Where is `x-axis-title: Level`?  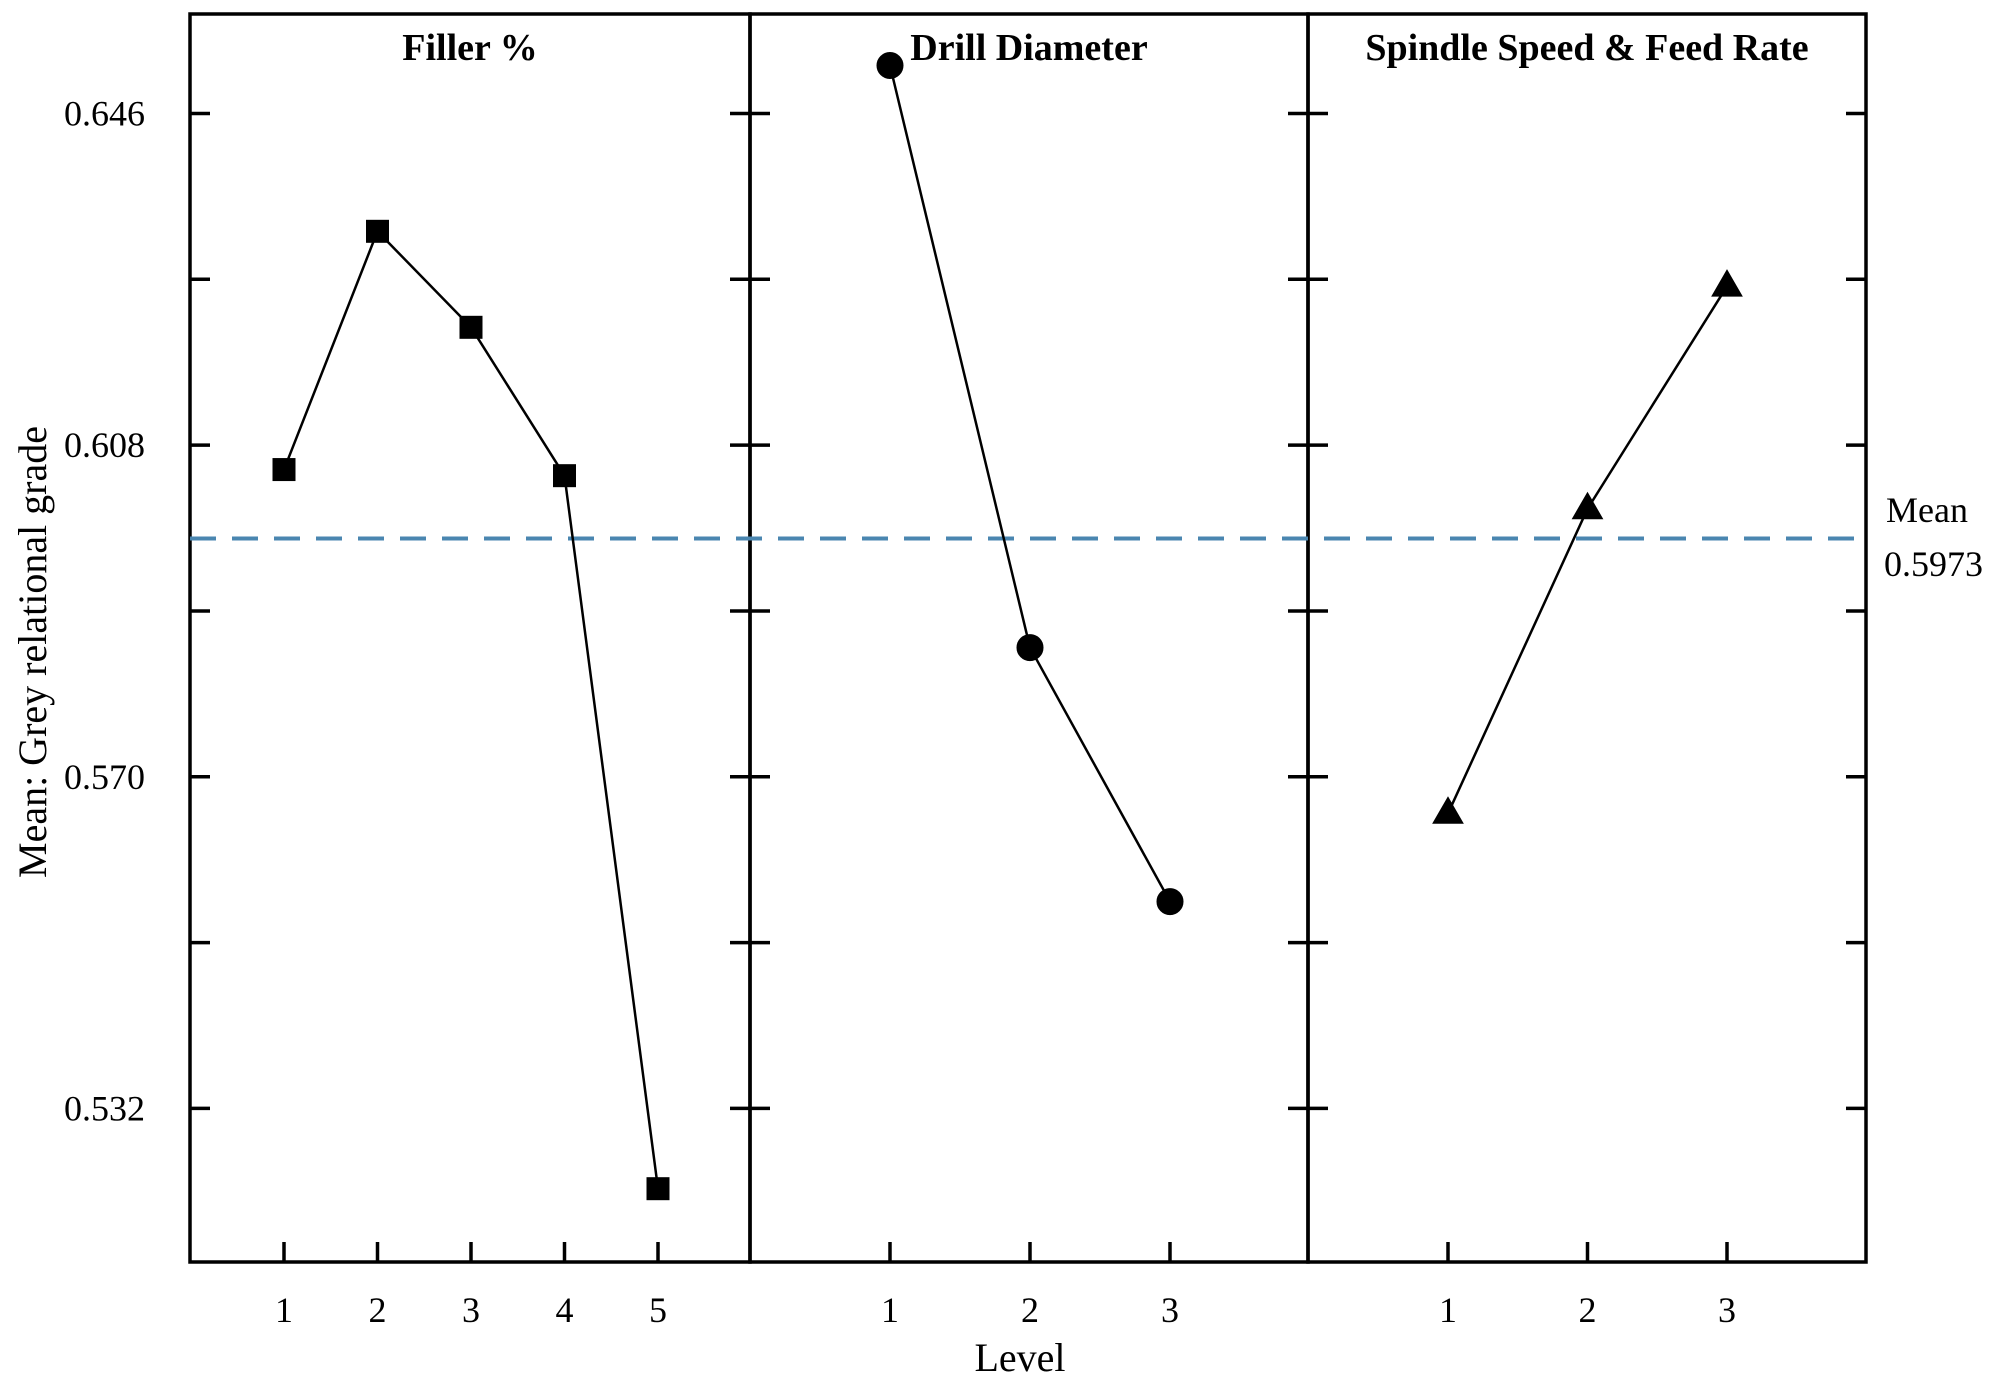 x-axis-title: Level is located at coordinates (1019, 1357).